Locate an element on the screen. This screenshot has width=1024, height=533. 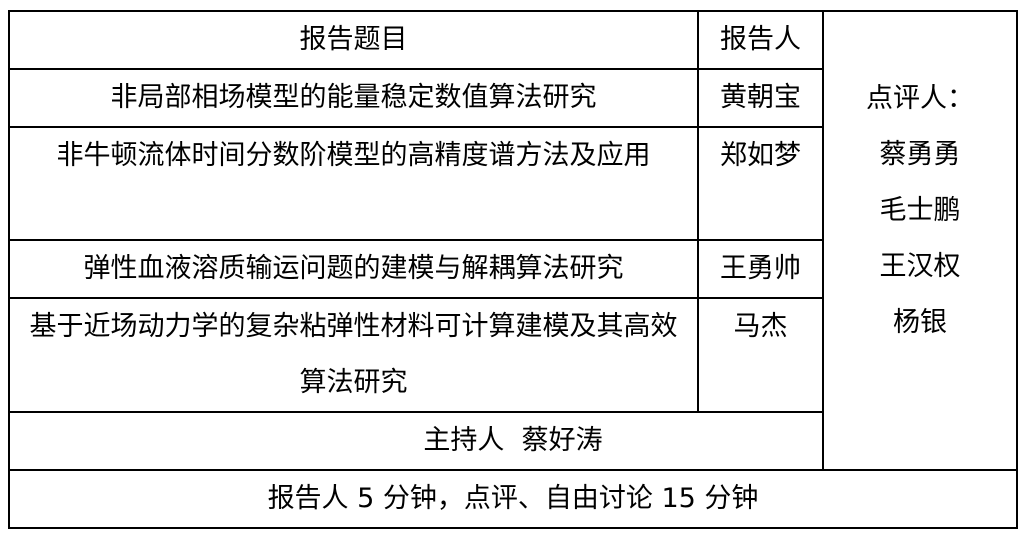
footer-note: 报告人 5 分钟，点评、自由讨论 15 分钟 is located at coordinates (513, 499).